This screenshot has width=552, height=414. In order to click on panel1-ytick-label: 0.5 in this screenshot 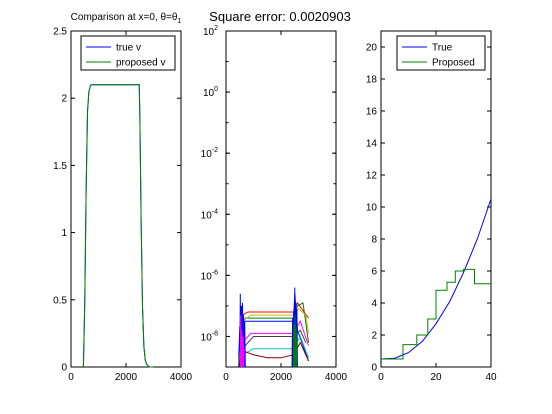, I will do `click(60, 300)`.